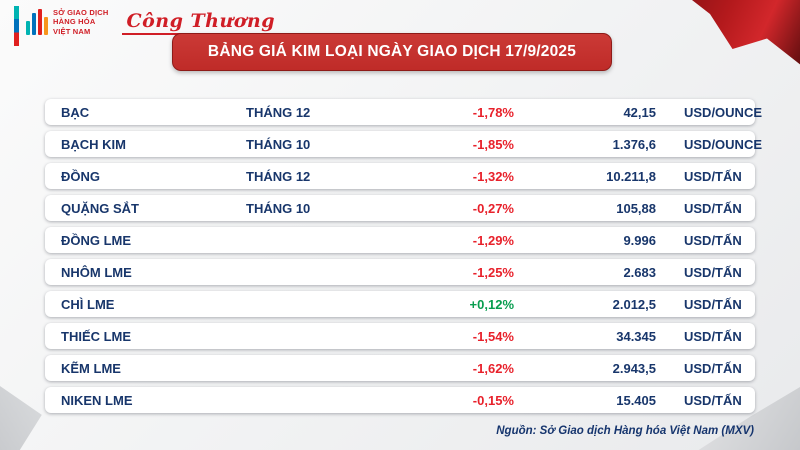 The height and width of the screenshot is (450, 800). Describe the element at coordinates (100, 208) in the screenshot. I see `metal-name: QUẶNG SẮT` at that location.